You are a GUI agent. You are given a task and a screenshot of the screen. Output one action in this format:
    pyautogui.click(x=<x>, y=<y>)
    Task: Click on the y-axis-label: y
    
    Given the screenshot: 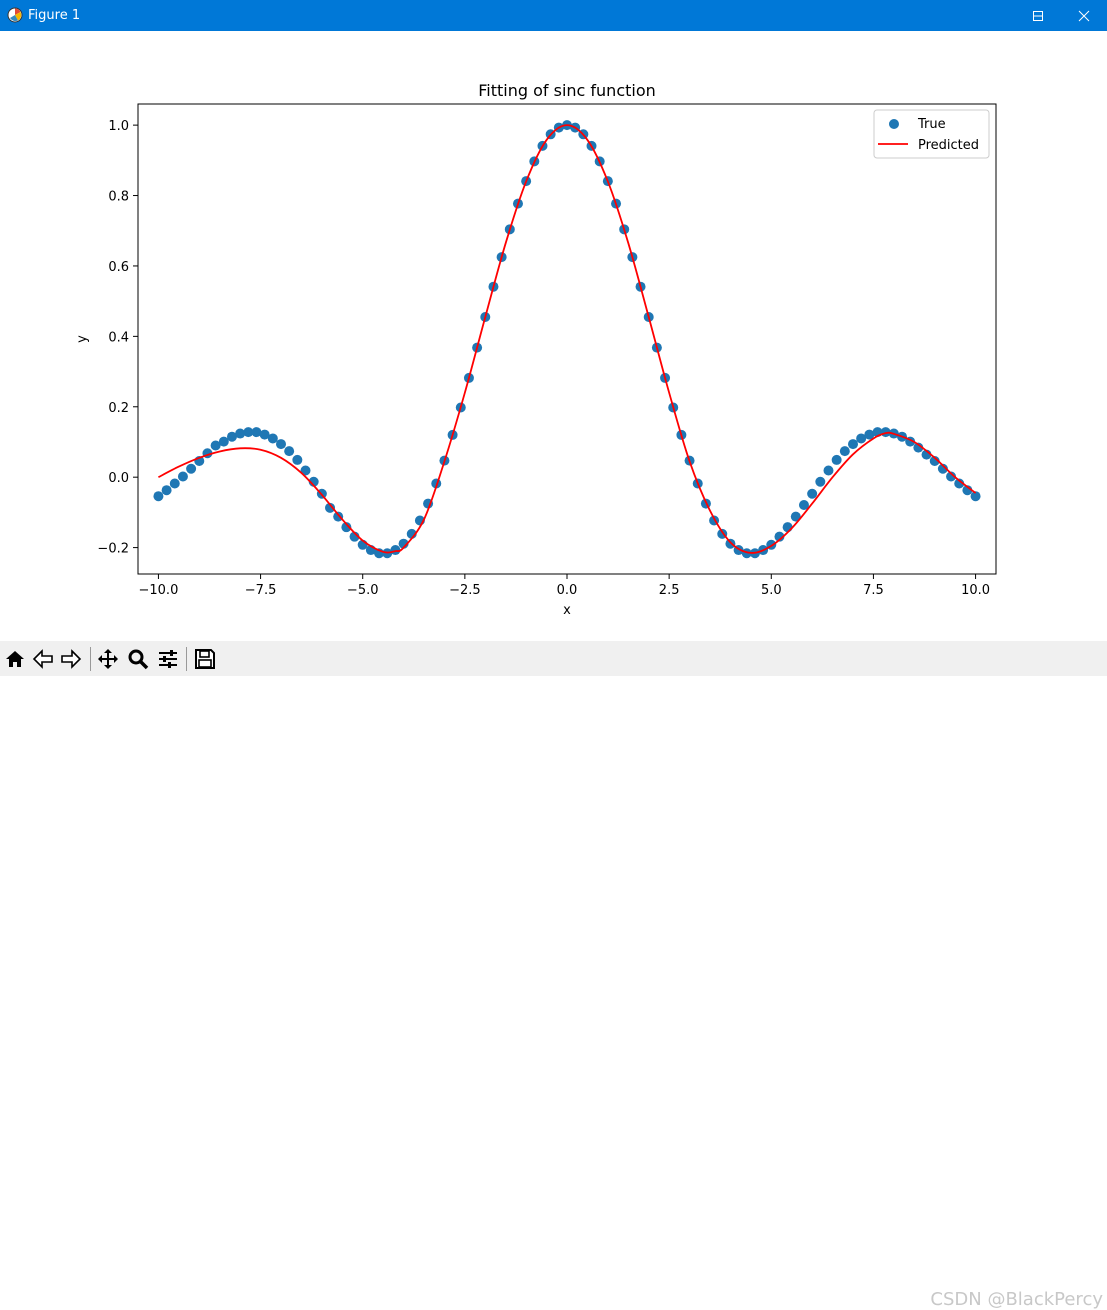 What is the action you would take?
    pyautogui.click(x=82, y=339)
    